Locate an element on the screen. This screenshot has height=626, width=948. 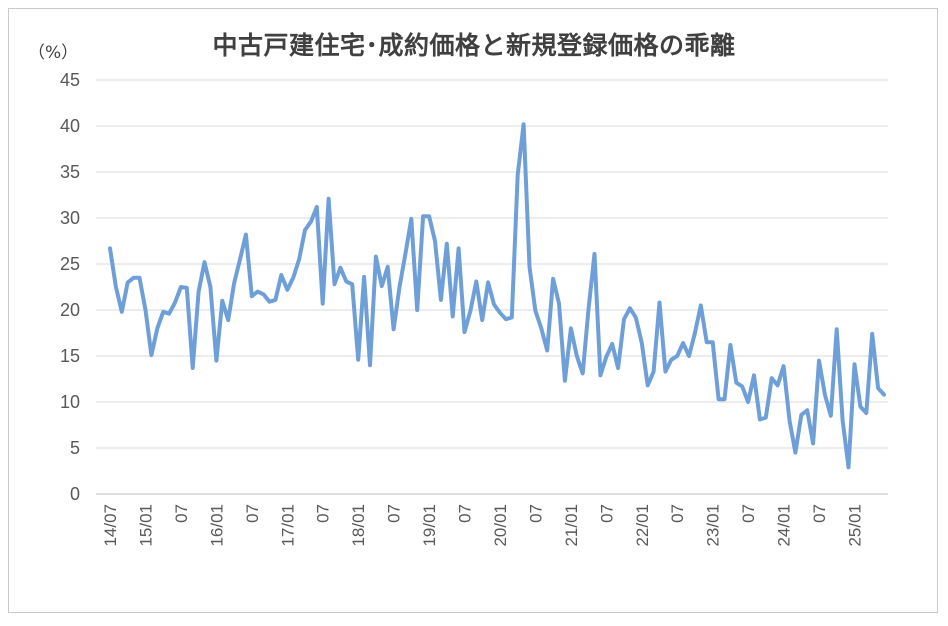
x-tick-label: 19/01 is located at coordinates (429, 525).